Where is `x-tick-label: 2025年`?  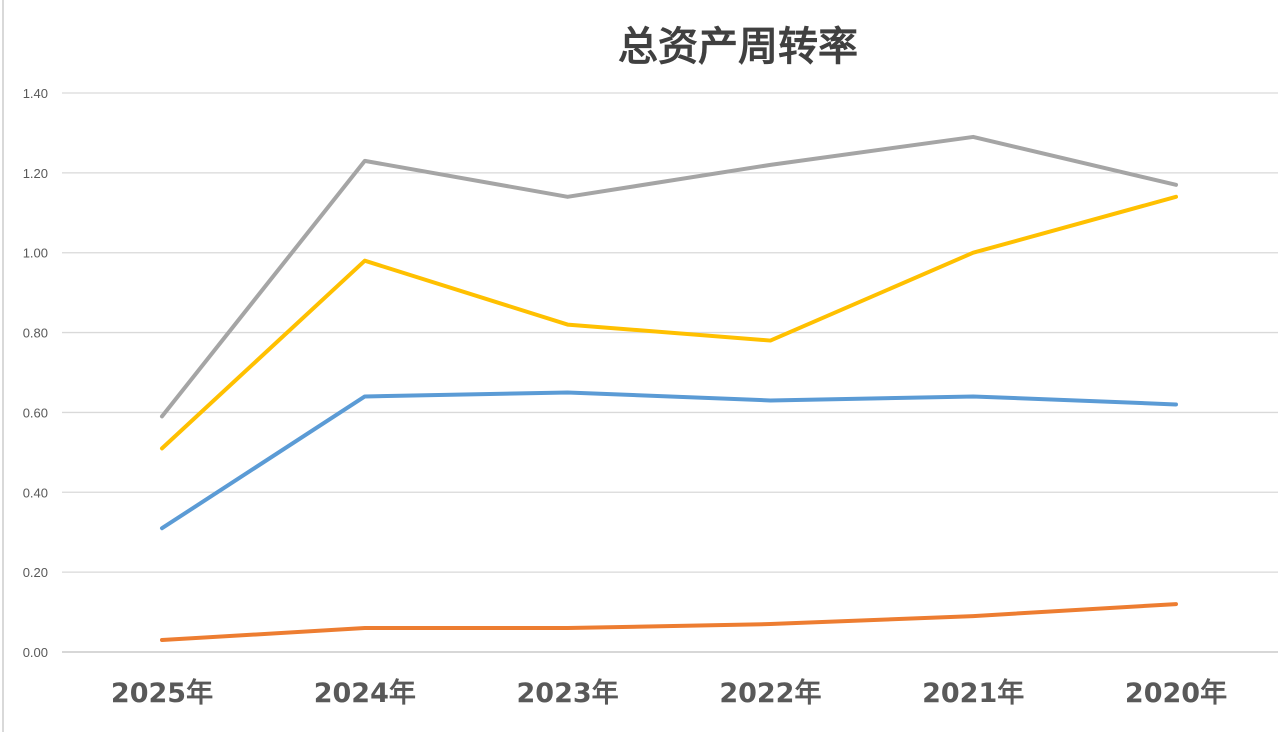 x-tick-label: 2025年 is located at coordinates (162, 693).